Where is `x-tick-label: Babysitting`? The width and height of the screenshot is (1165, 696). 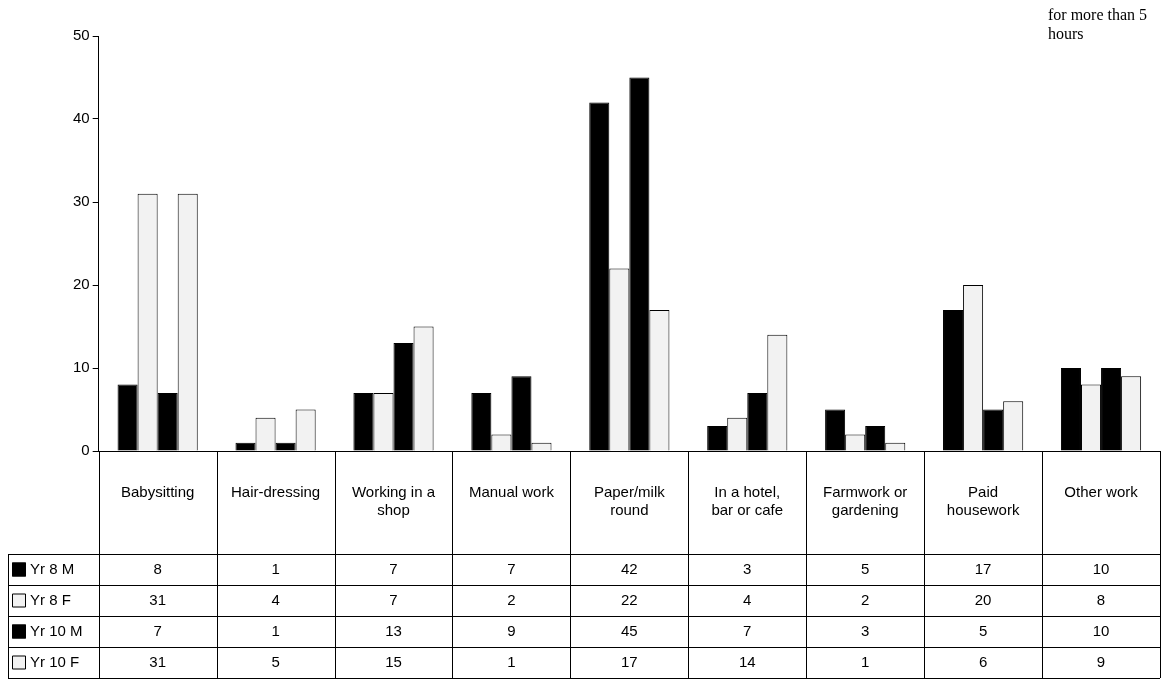 x-tick-label: Babysitting is located at coordinates (157, 492).